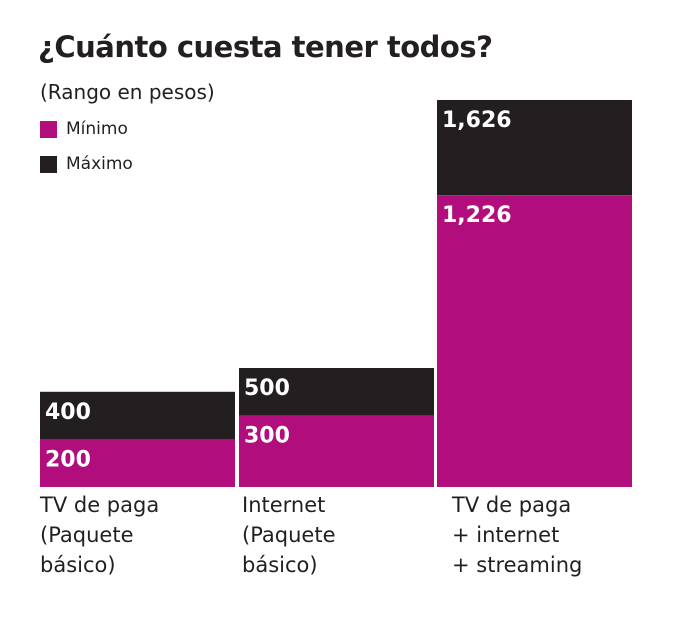 Image resolution: width=689 pixels, height=620 pixels. I want to click on data-label-minimo: 300, so click(267, 436).